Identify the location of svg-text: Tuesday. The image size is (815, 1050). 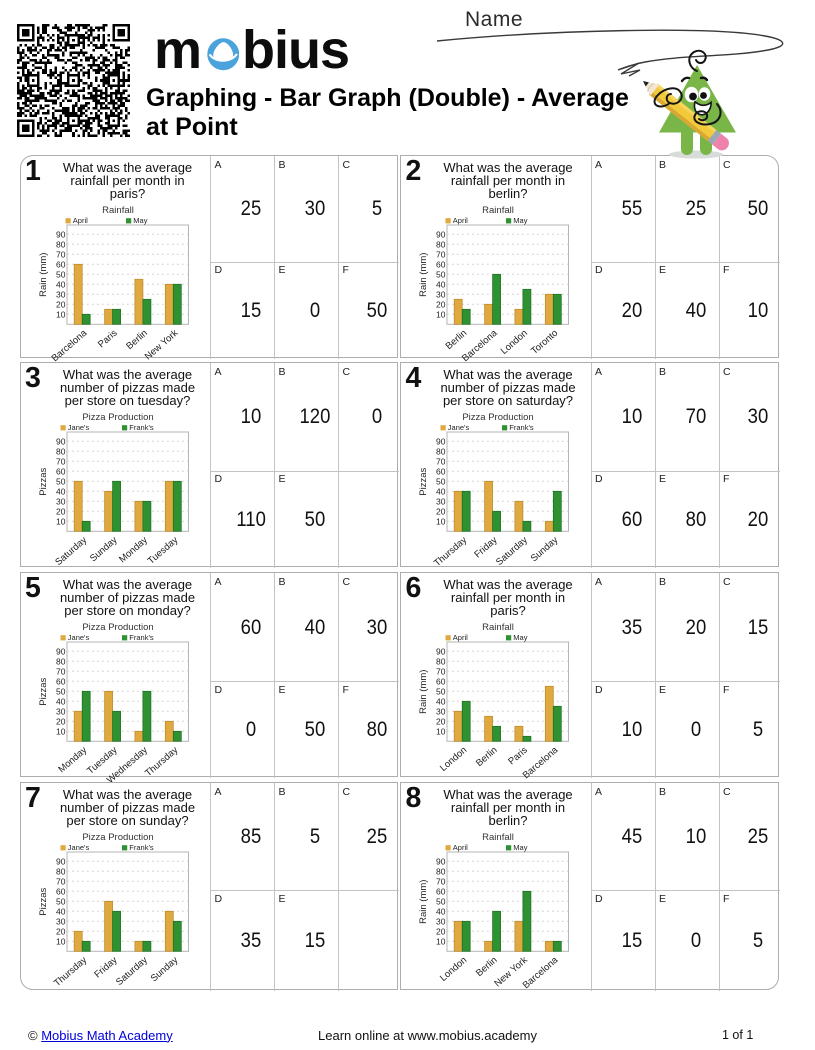
(162, 551).